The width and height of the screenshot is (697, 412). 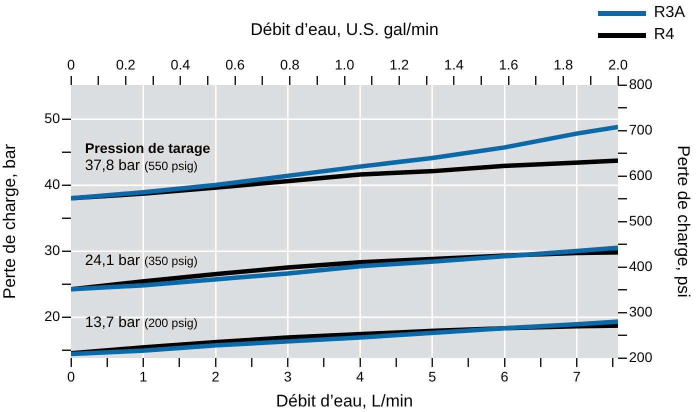 I want to click on y2-tick-label: 200, so click(x=641, y=356).